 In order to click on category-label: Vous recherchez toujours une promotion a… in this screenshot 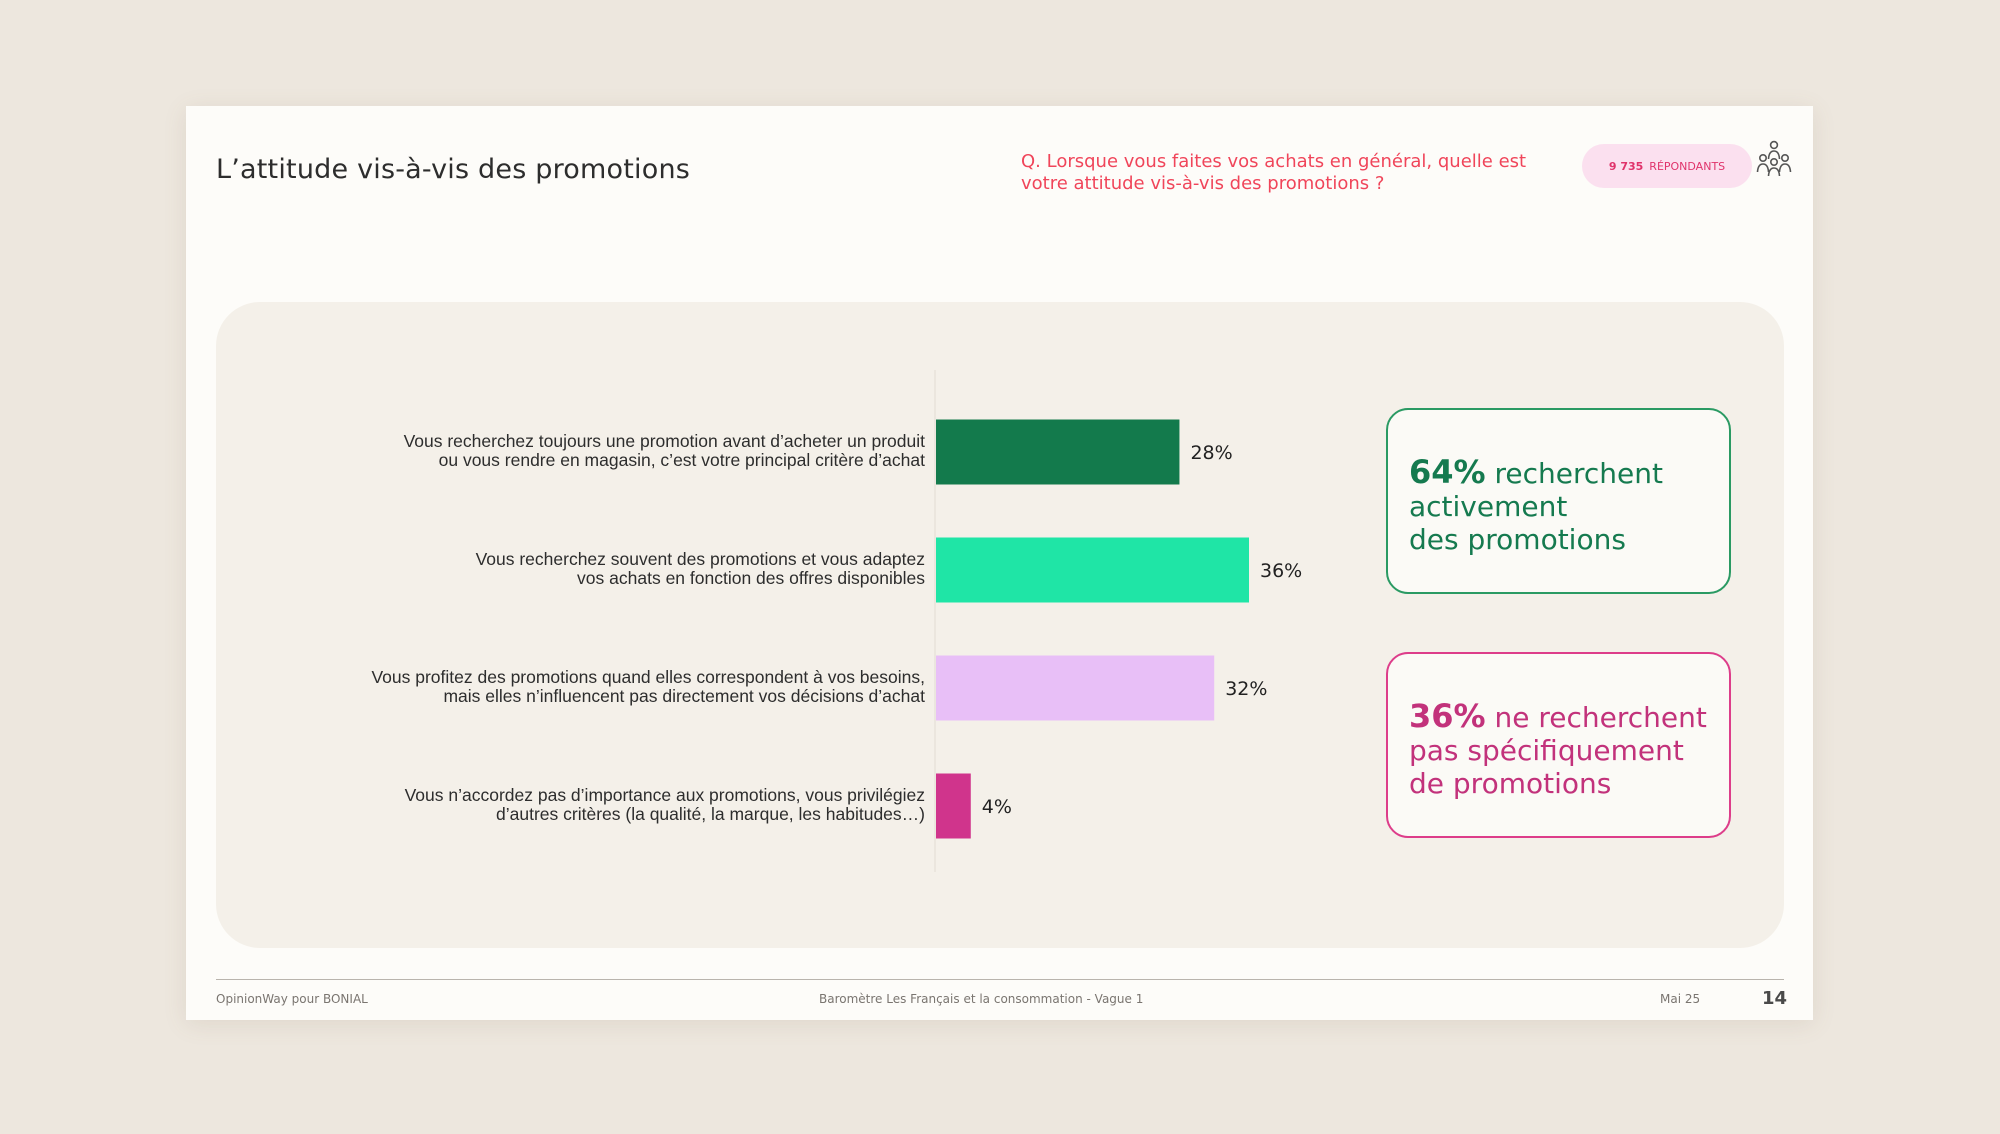, I will do `click(665, 441)`.